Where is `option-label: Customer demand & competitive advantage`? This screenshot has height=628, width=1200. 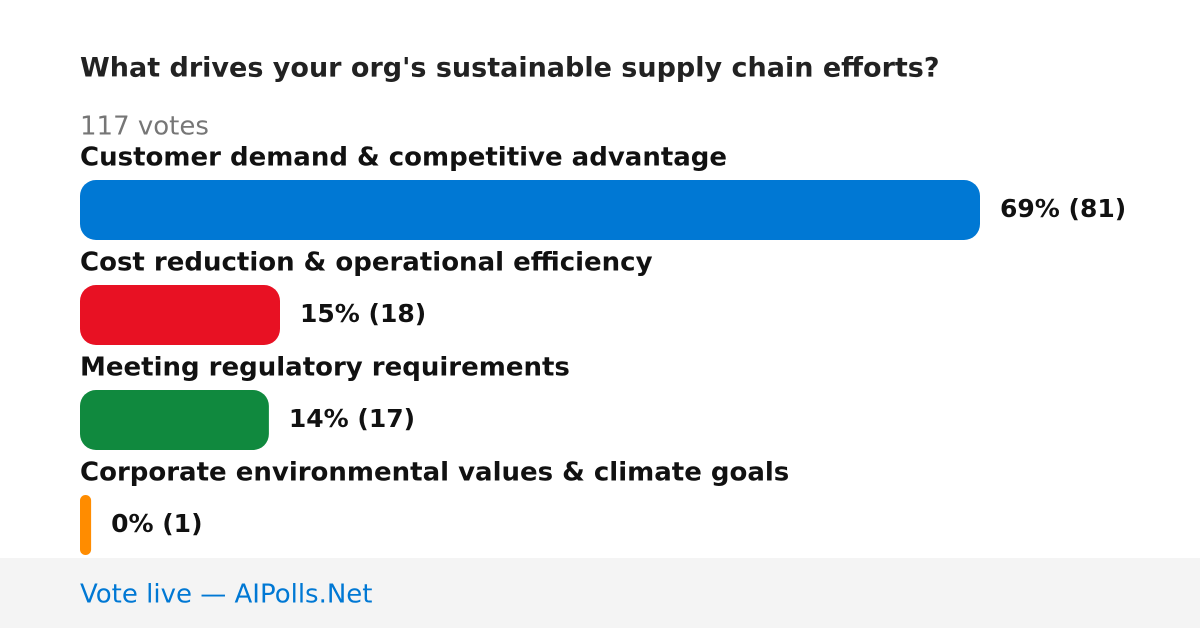 option-label: Customer demand & competitive advantage is located at coordinates (403, 158).